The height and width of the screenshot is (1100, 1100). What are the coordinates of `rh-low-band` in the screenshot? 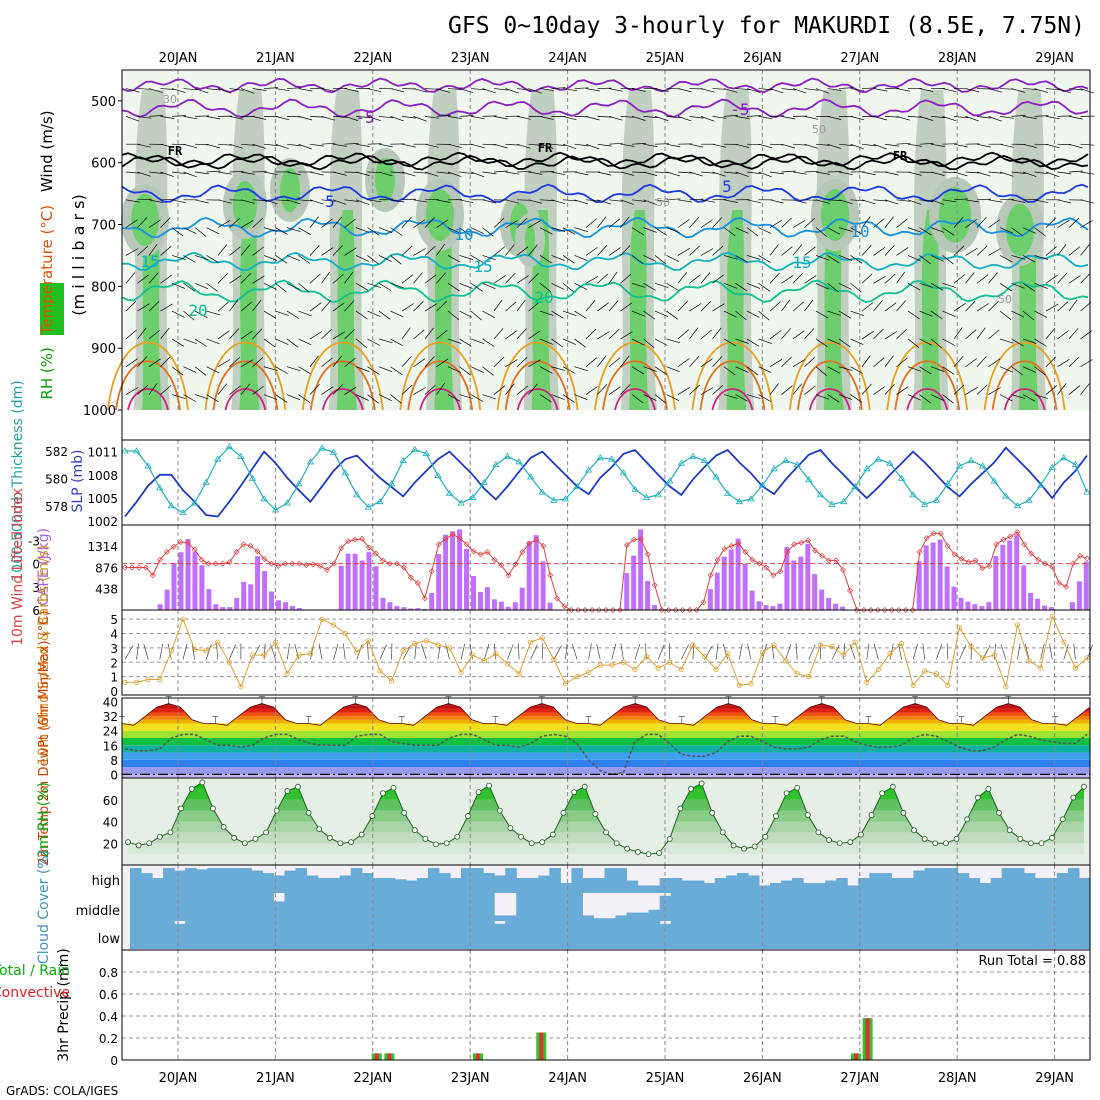 It's located at (606, 859).